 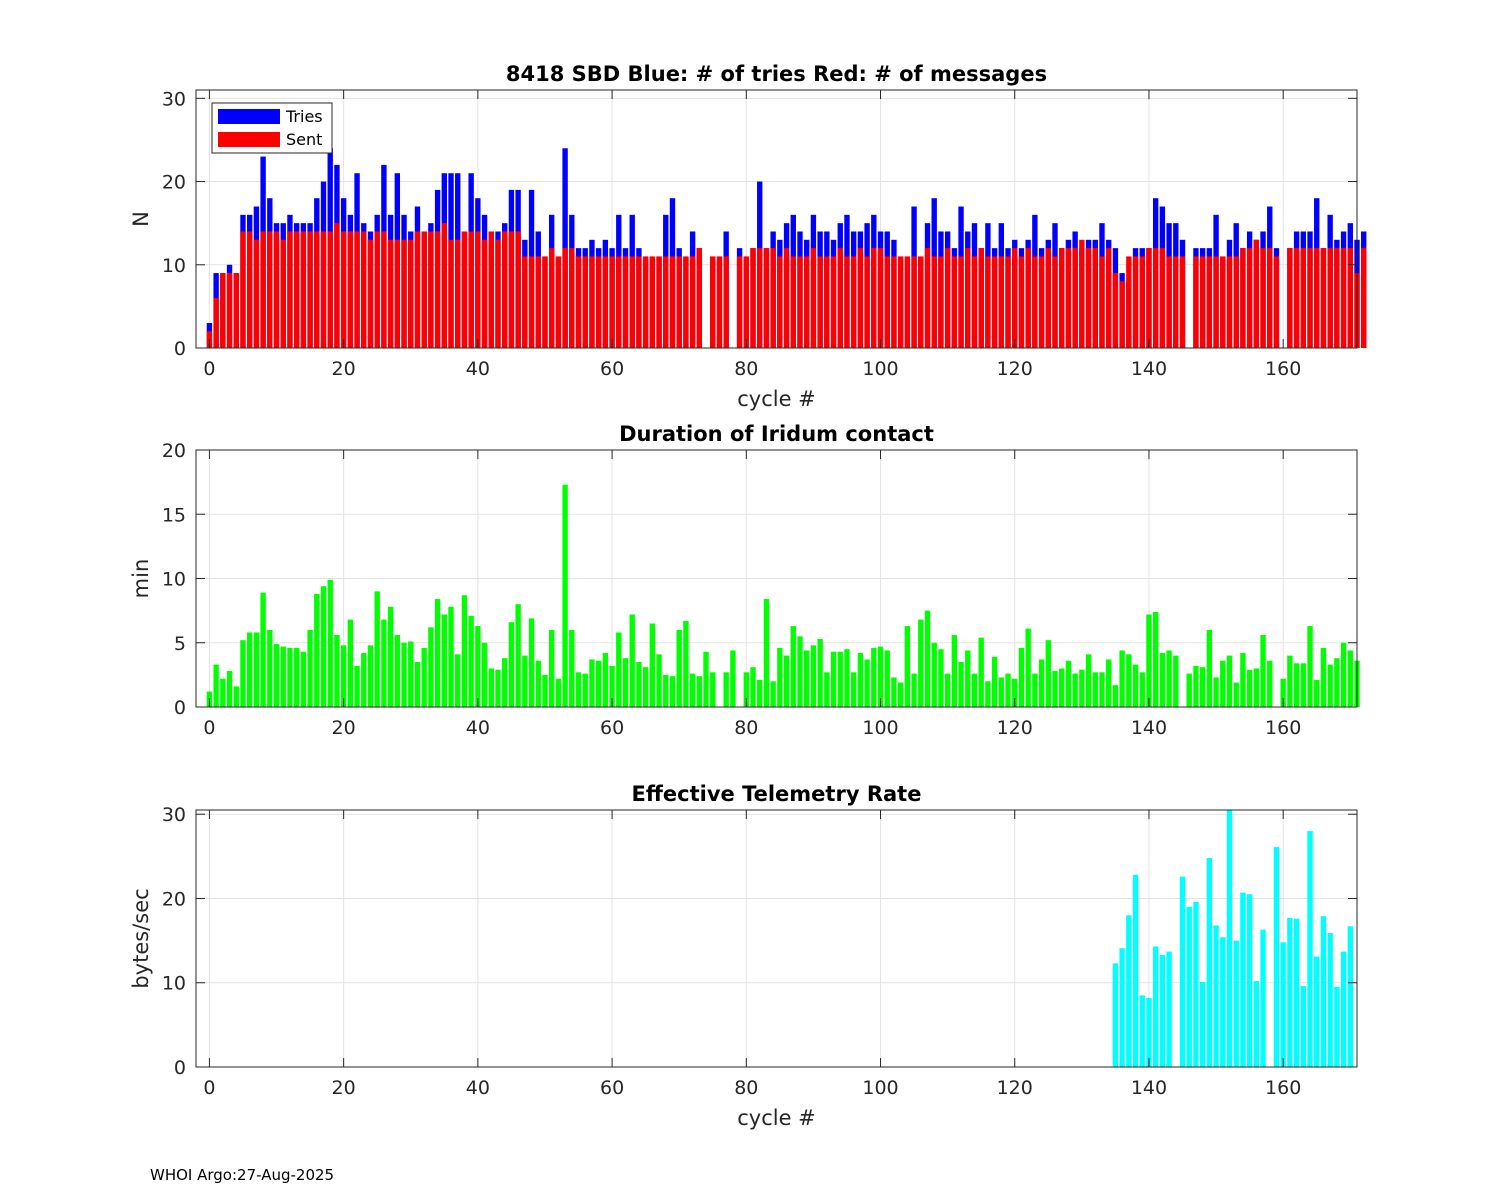 I want to click on chart-title: Effective Telemetry Rate, so click(x=777, y=794).